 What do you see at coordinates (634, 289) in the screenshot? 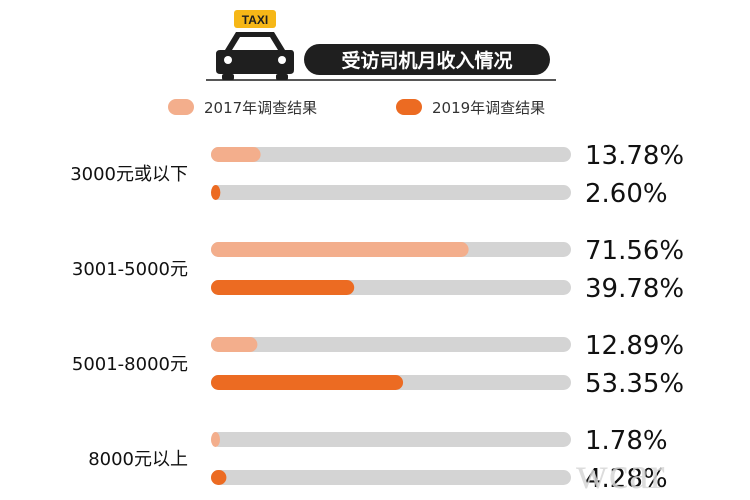
I see `value-label: 39.78%` at bounding box center [634, 289].